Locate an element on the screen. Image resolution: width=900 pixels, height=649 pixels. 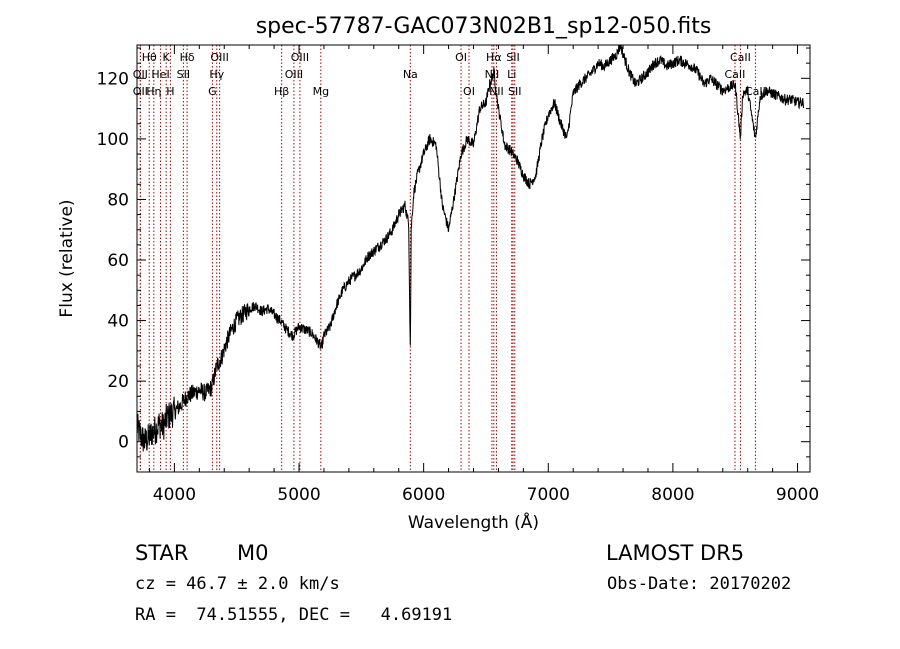
x-tick-label: 6000 is located at coordinates (423, 495).